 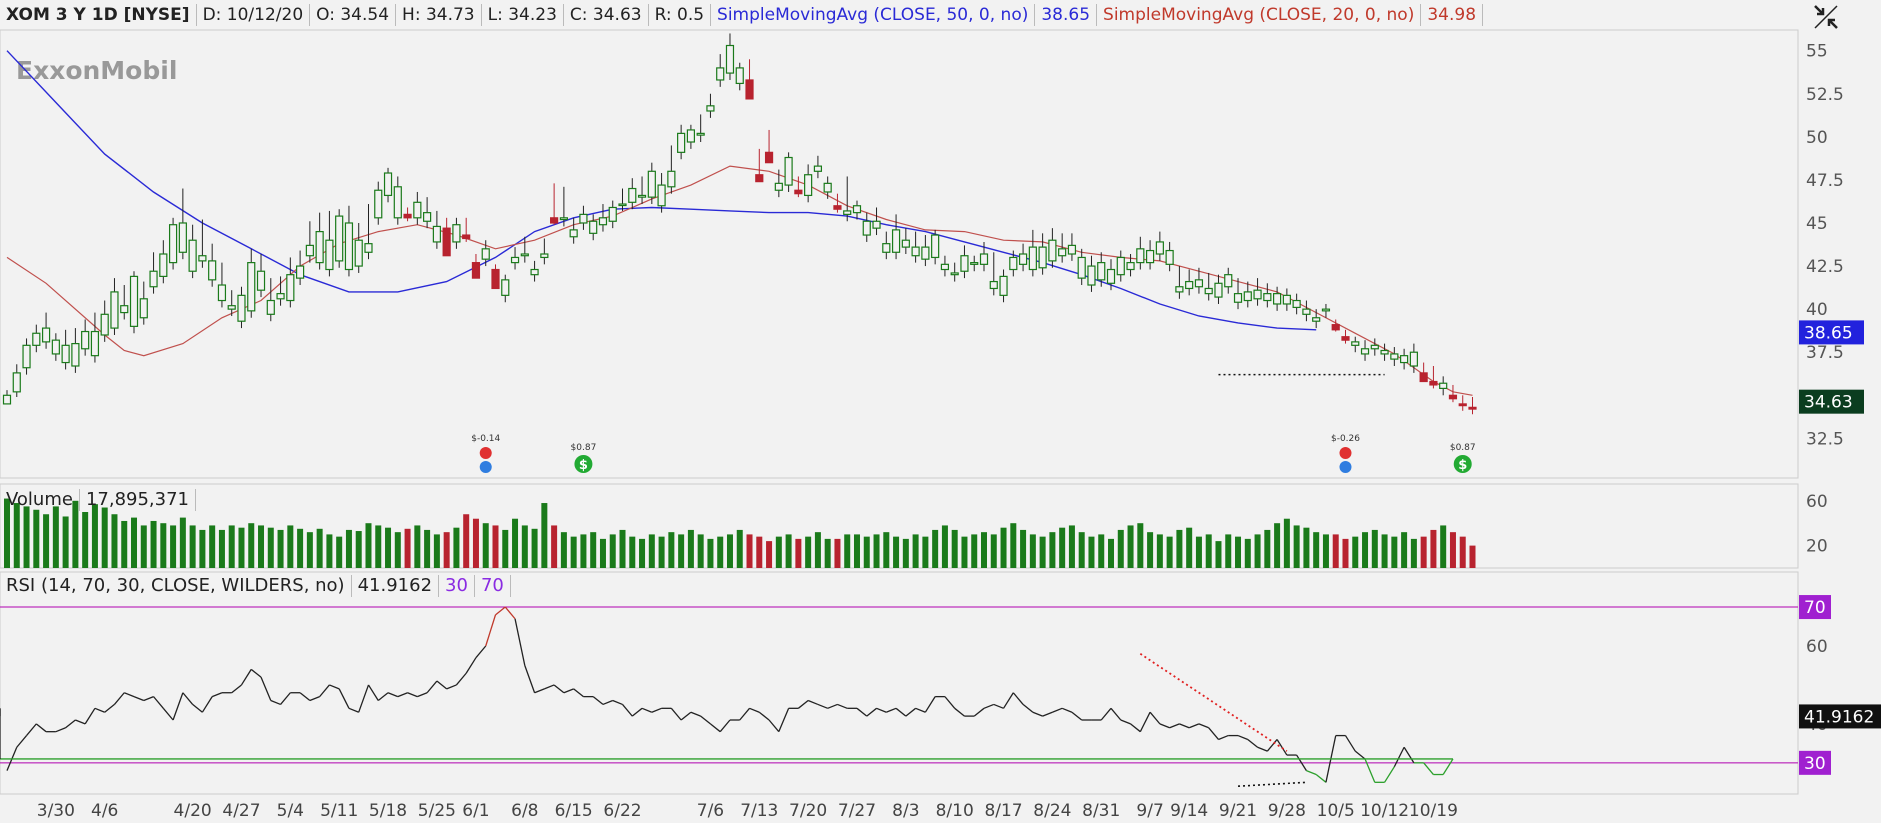 I want to click on rsi-resistance-trendline, so click(x=1213, y=702).